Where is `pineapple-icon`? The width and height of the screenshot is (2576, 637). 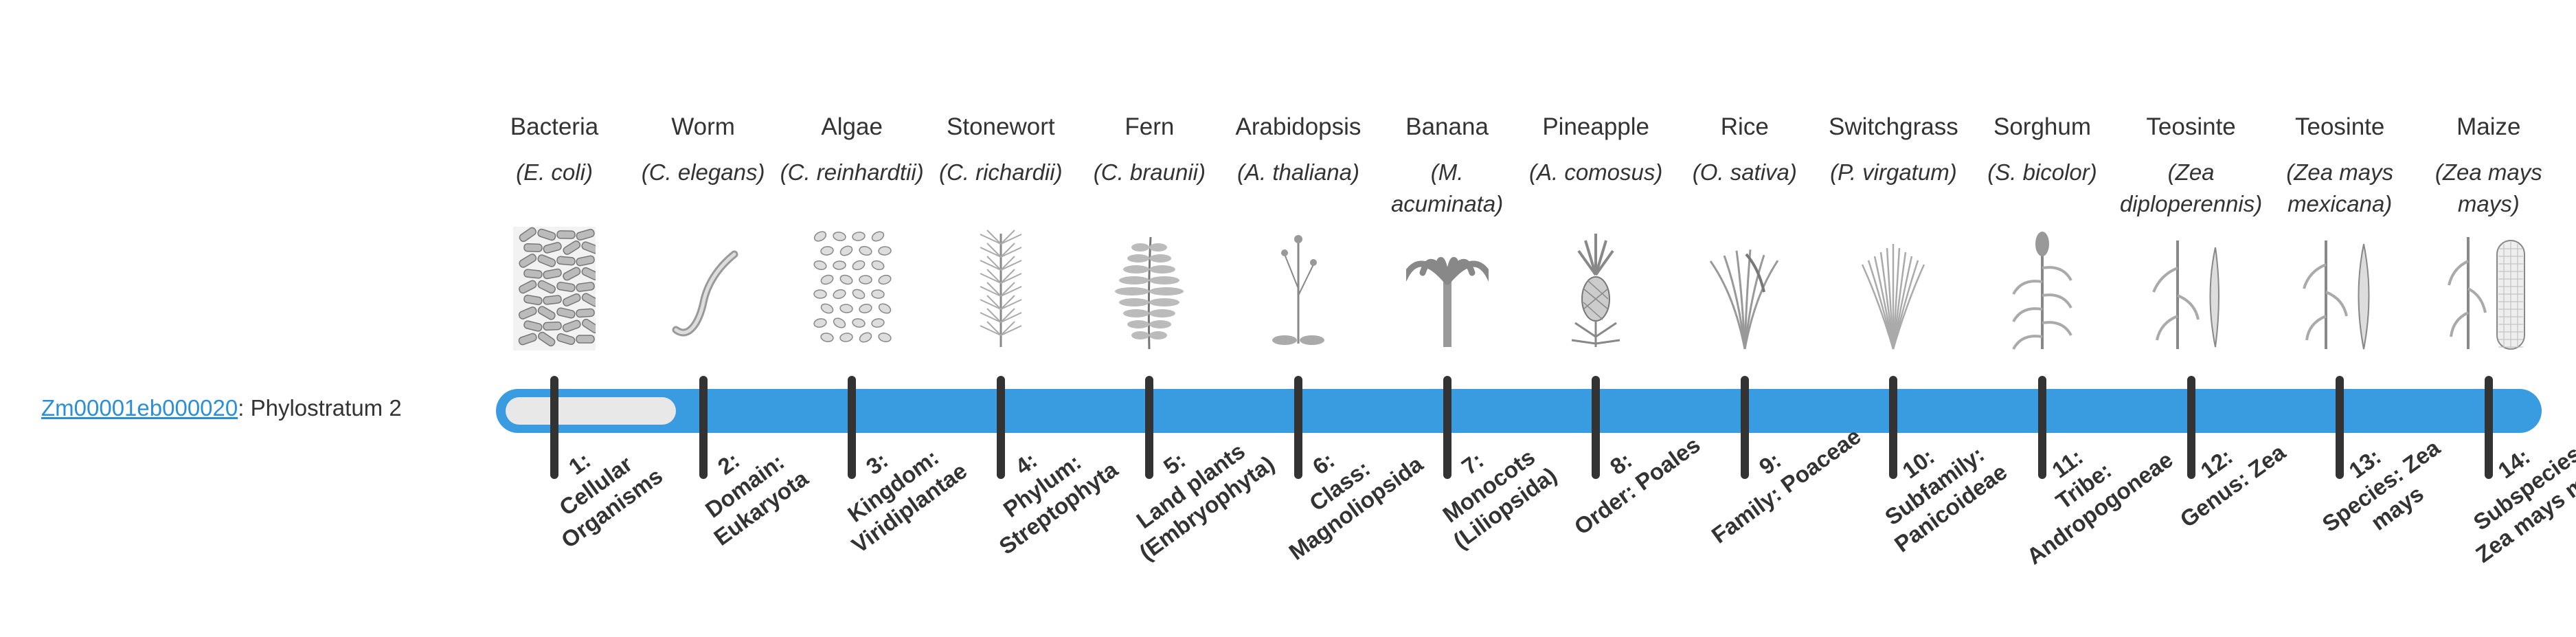 pineapple-icon is located at coordinates (1595, 290).